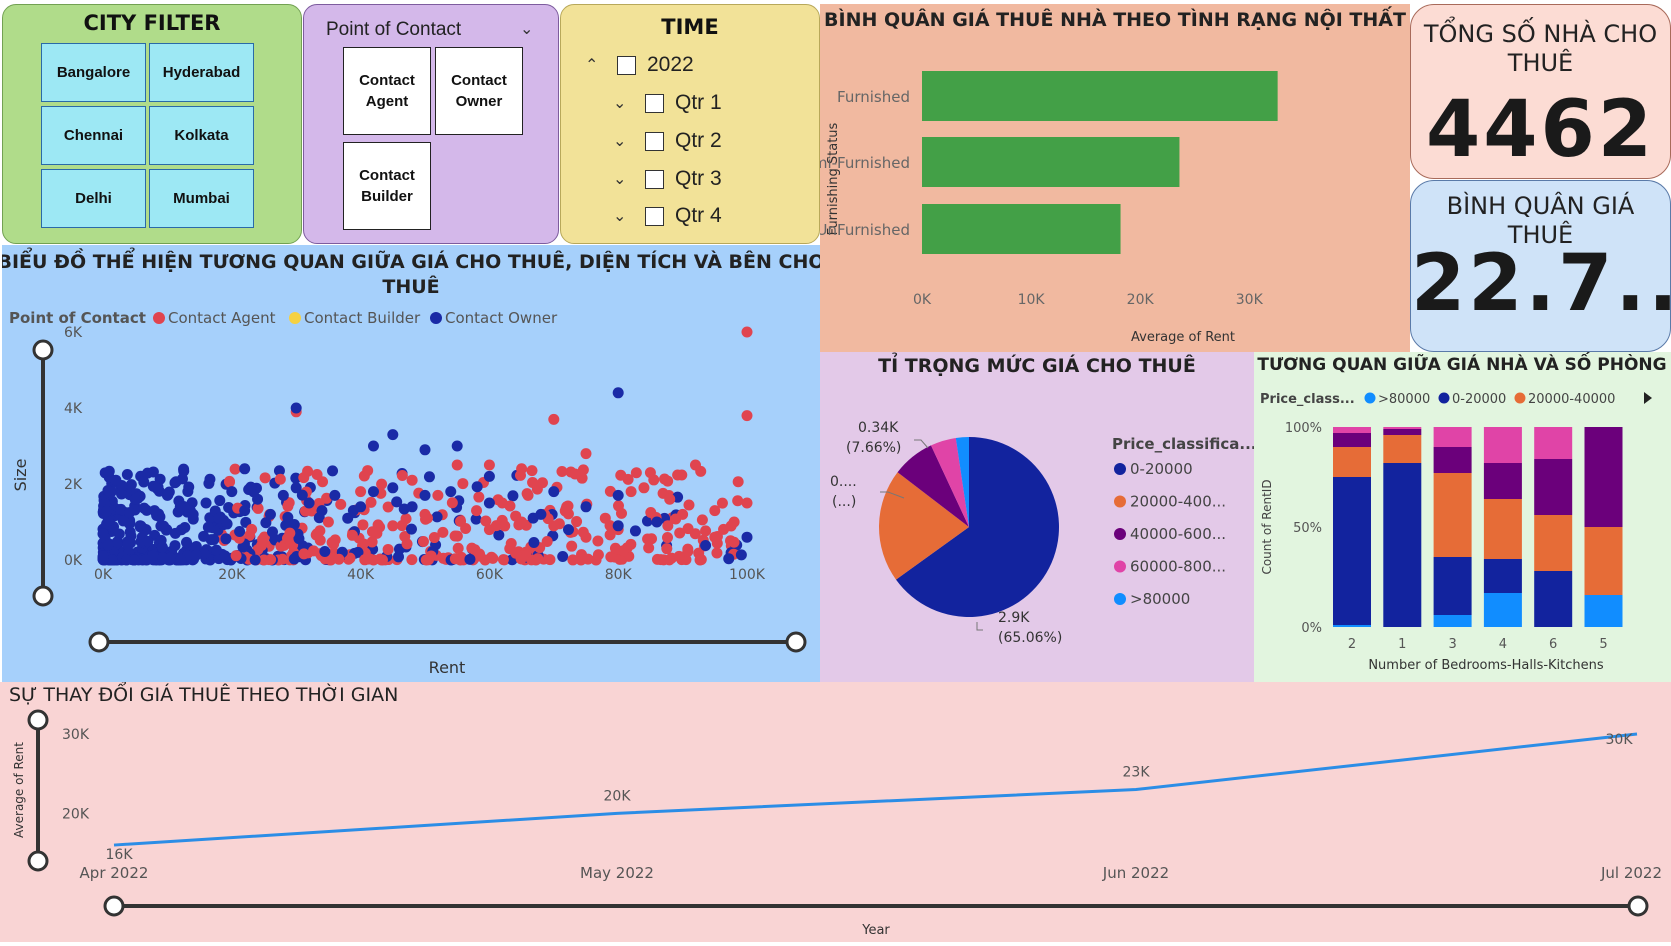 The image size is (1671, 946). Describe the element at coordinates (43, 350) in the screenshot. I see `y-range-slider-top-handle` at that location.